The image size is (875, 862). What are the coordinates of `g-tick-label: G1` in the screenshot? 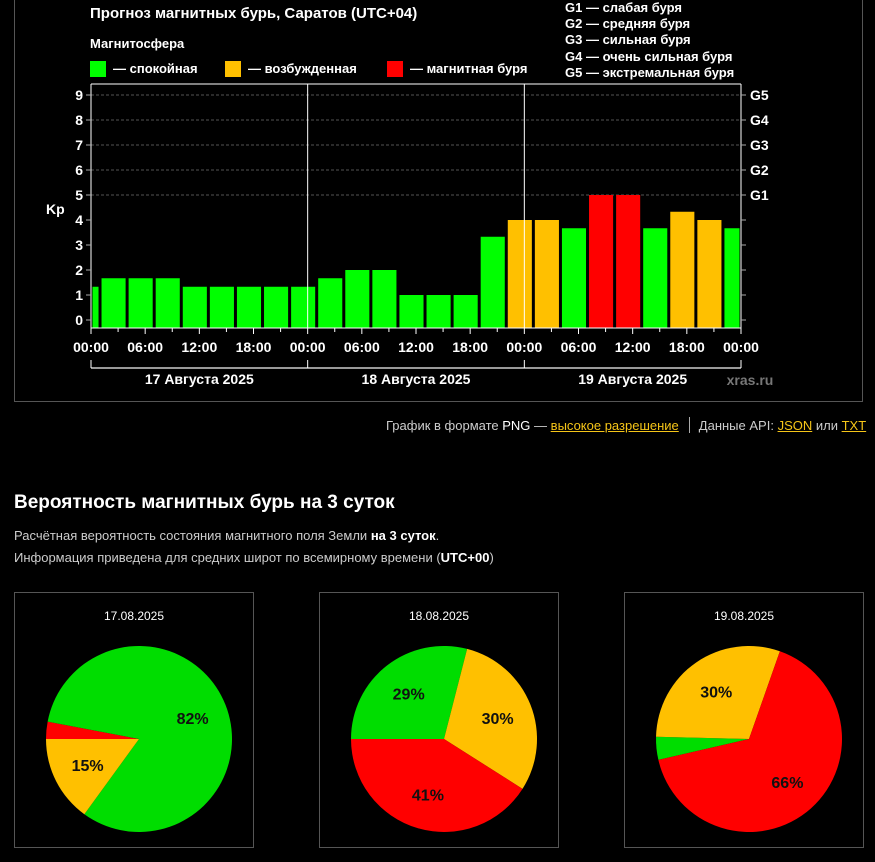 It's located at (759, 195).